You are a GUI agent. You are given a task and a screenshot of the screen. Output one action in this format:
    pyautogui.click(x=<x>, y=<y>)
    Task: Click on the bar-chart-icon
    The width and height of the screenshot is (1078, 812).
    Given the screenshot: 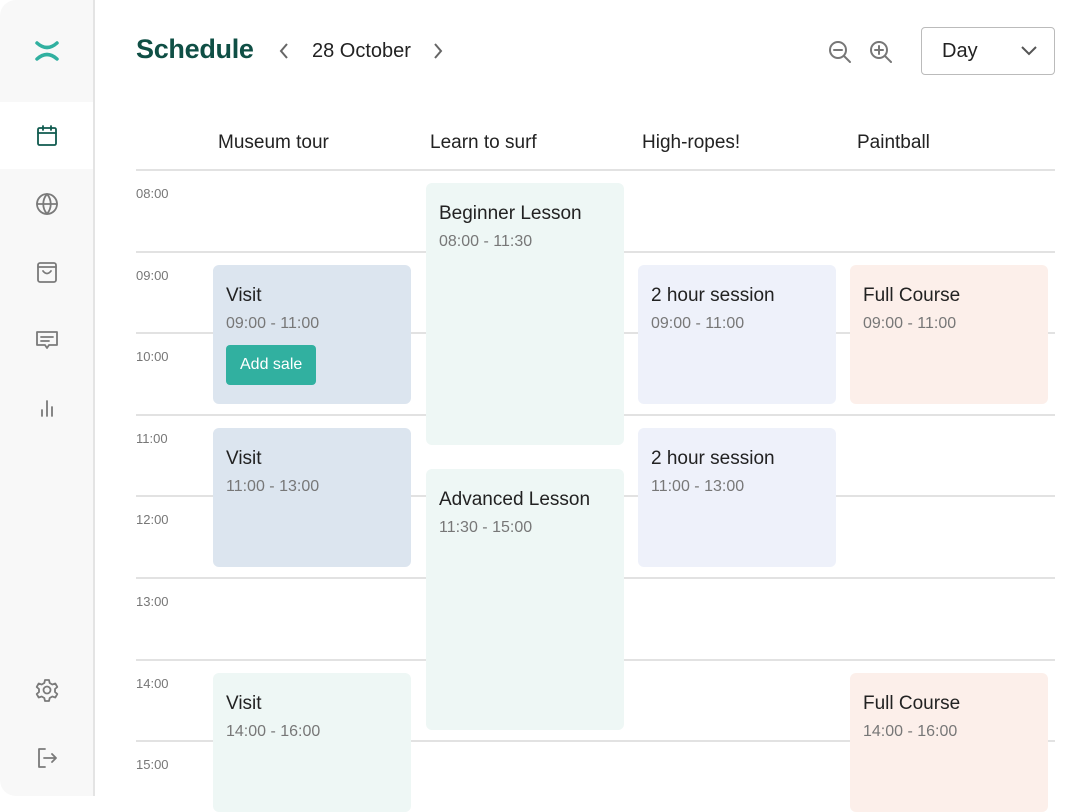 What is the action you would take?
    pyautogui.click(x=46, y=408)
    